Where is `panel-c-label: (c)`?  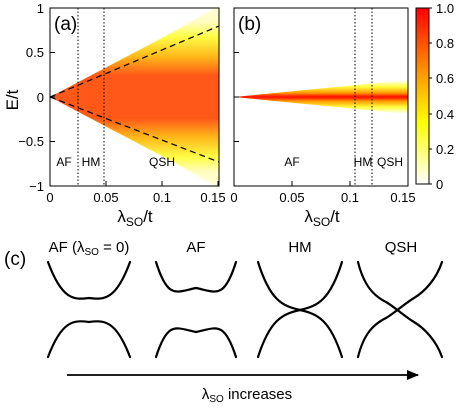
panel-c-label: (c) is located at coordinates (15, 259).